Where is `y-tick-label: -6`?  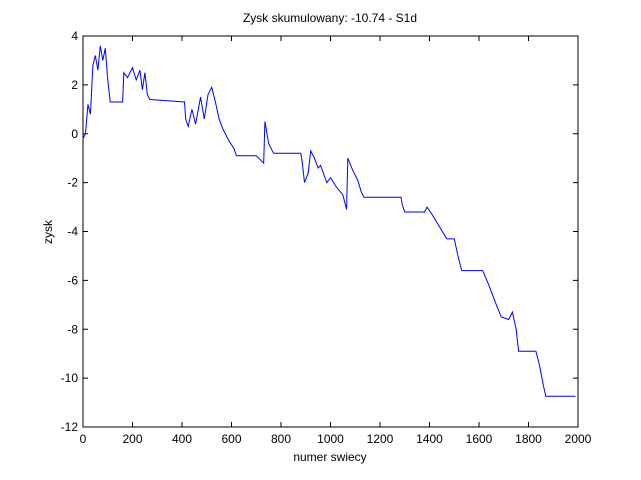 y-tick-label: -6 is located at coordinates (72, 280).